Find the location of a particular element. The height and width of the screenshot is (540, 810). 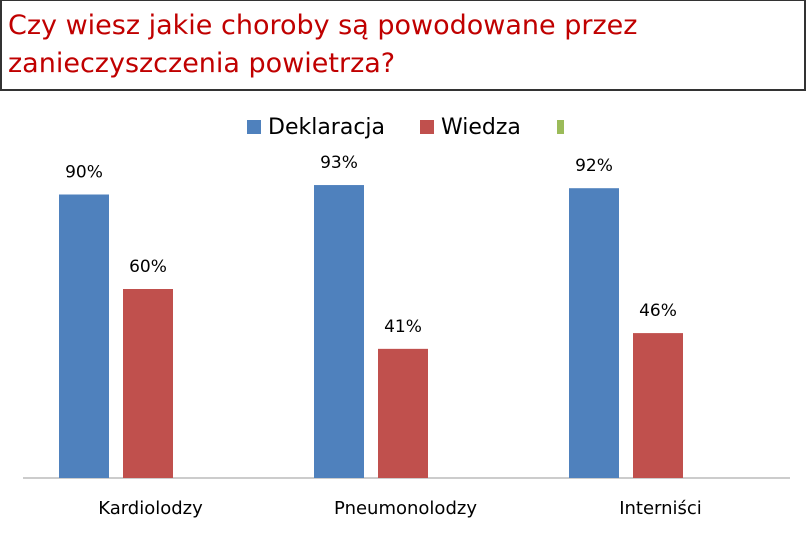

x-tick-label: Interniści is located at coordinates (660, 508).